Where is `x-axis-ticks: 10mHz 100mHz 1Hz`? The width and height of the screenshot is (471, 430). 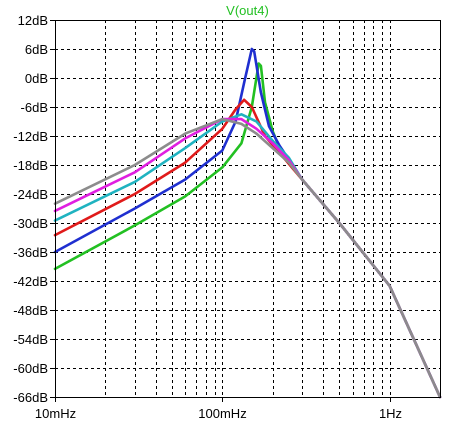
x-axis-ticks: 10mHz 100mHz 1Hz is located at coordinates (218, 409).